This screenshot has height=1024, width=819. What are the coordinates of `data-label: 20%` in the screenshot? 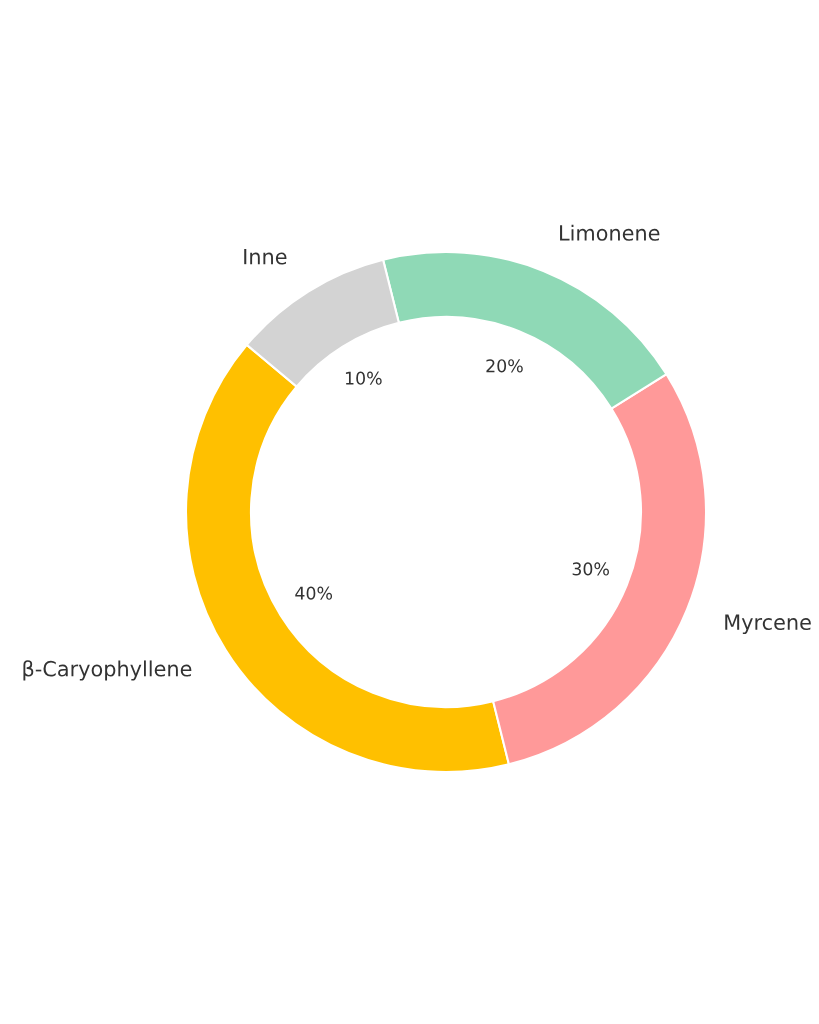 It's located at (504, 366).